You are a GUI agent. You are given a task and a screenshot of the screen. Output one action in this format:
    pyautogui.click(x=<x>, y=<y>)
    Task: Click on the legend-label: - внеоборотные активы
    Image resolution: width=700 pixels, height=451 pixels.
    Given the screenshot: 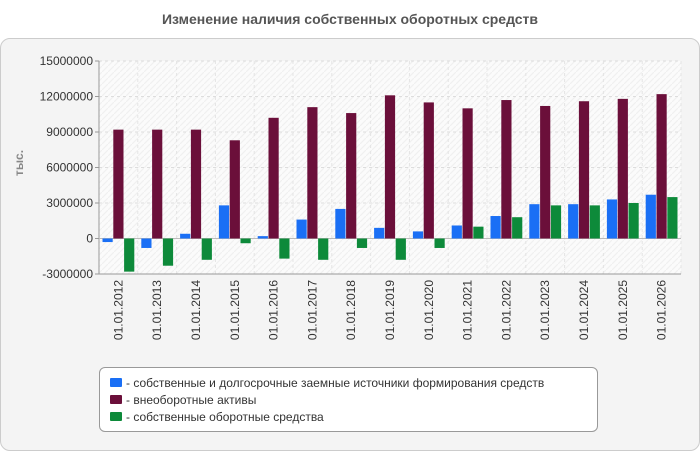 What is the action you would take?
    pyautogui.click(x=191, y=399)
    